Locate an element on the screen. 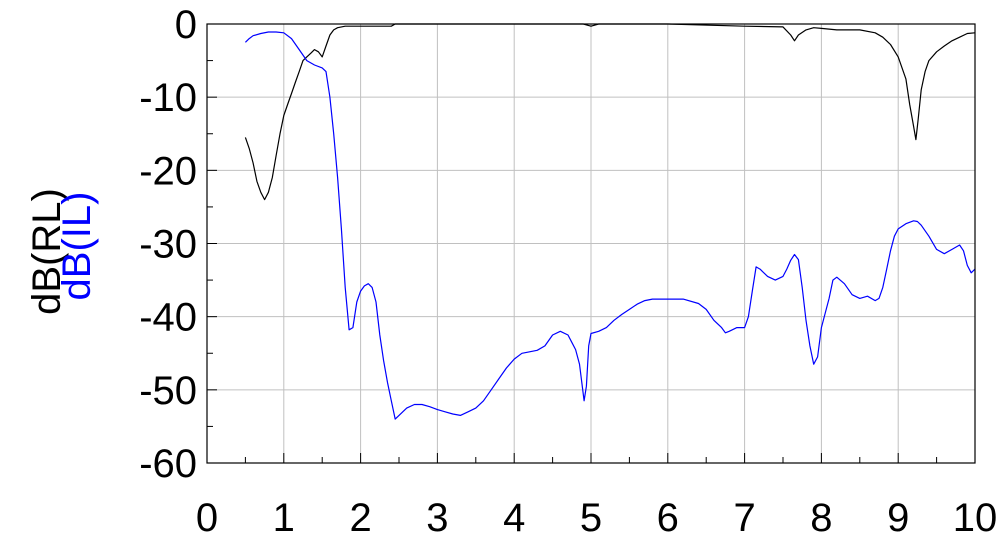 The width and height of the screenshot is (1002, 545). y-tick-label: -20 is located at coordinates (168, 171).